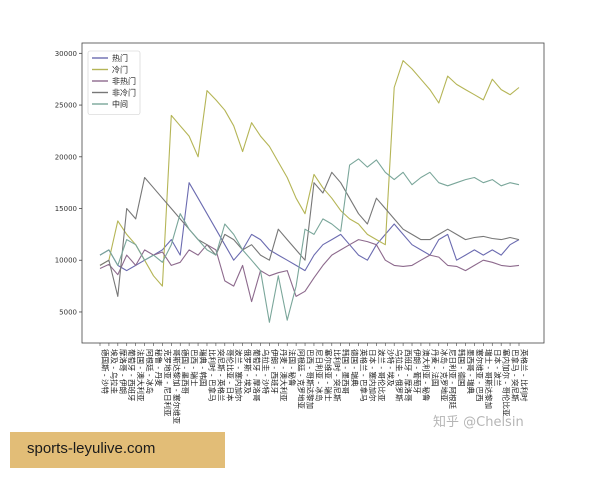 The width and height of the screenshot is (600, 480). Describe the element at coordinates (221, 375) in the screenshot. I see `x-tick-label: 突尼斯 - 英格兰` at that location.